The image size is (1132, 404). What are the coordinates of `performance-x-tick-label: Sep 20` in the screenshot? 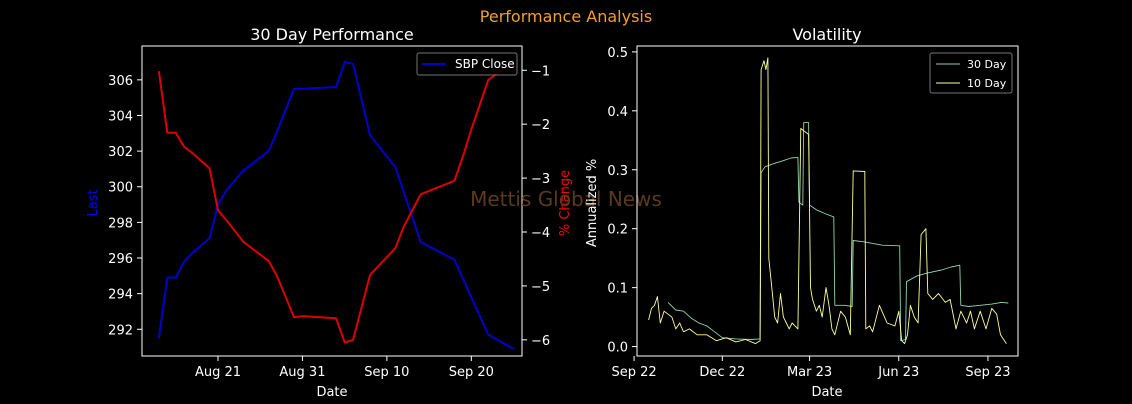 It's located at (471, 372).